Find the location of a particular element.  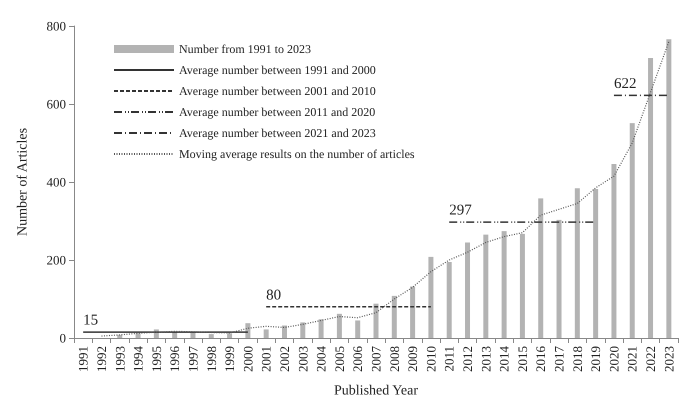

x-tick-label: 2015 is located at coordinates (522, 359).